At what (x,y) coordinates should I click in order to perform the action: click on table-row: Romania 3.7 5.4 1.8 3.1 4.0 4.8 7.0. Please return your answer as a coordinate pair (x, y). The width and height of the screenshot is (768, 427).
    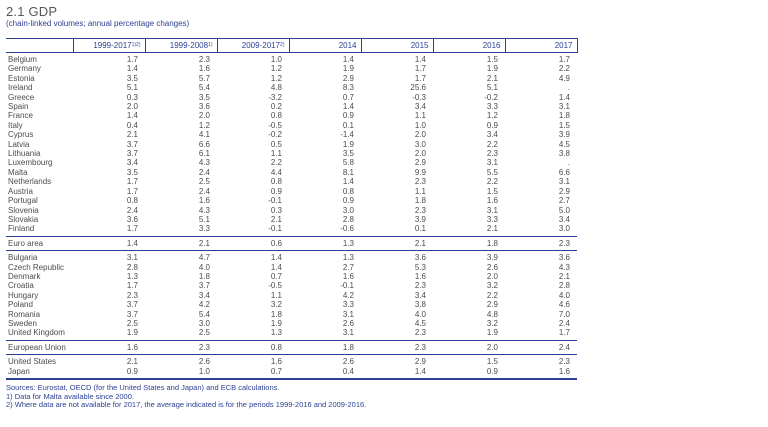
    Looking at the image, I should click on (291, 314).